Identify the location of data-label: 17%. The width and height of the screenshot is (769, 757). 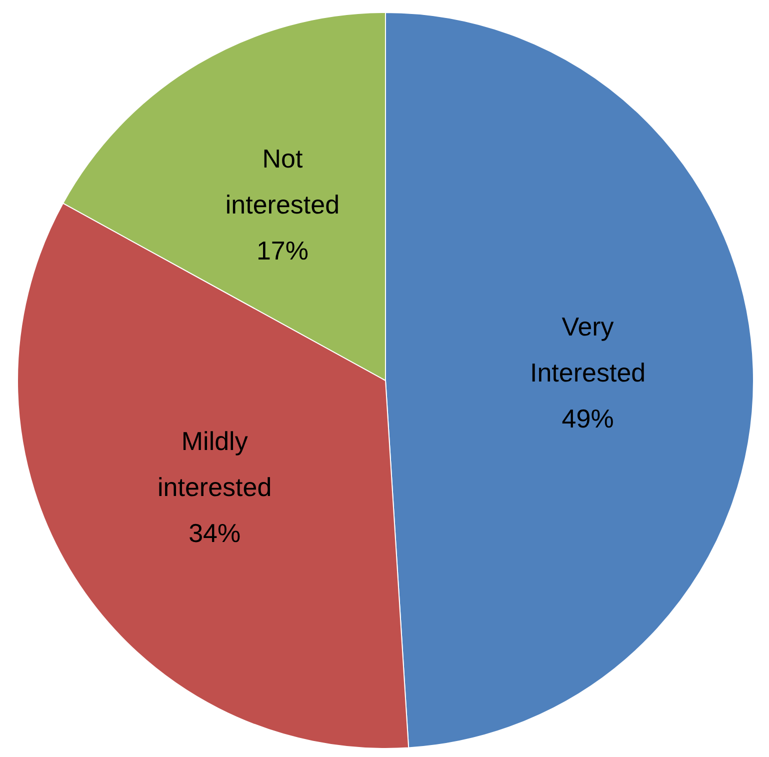
(282, 250).